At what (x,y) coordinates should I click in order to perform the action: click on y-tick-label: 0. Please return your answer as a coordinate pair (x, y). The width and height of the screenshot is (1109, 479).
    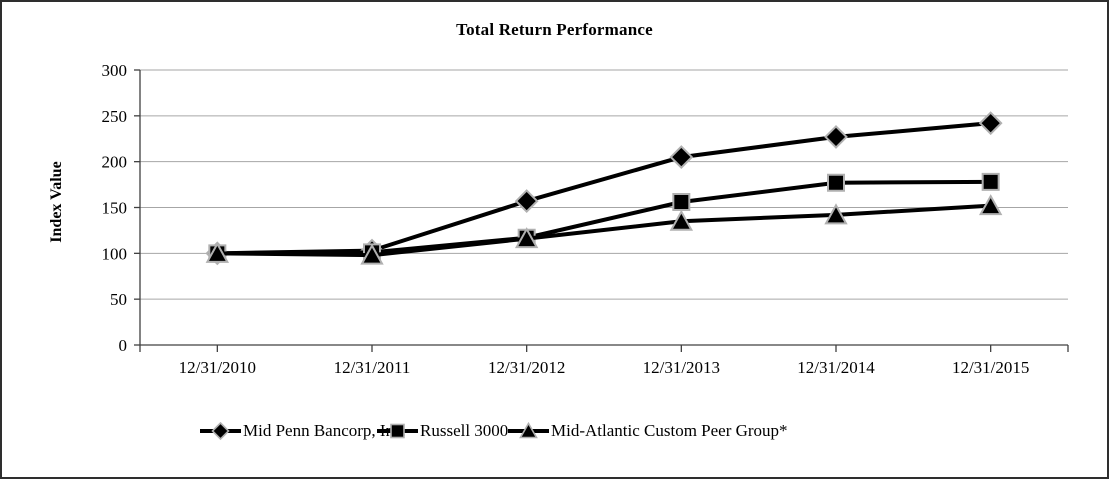
    Looking at the image, I should click on (123, 345).